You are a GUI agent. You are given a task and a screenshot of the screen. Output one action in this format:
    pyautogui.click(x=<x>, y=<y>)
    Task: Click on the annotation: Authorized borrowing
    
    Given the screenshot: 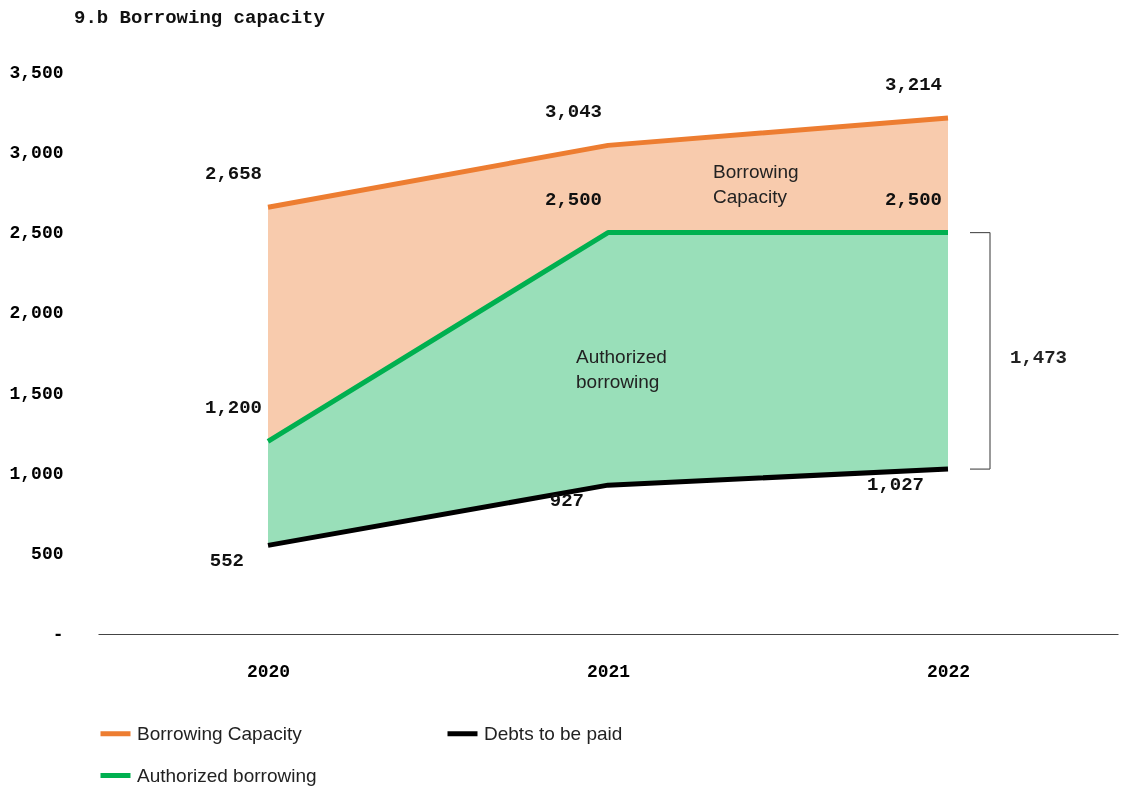 What is the action you would take?
    pyautogui.click(x=621, y=369)
    